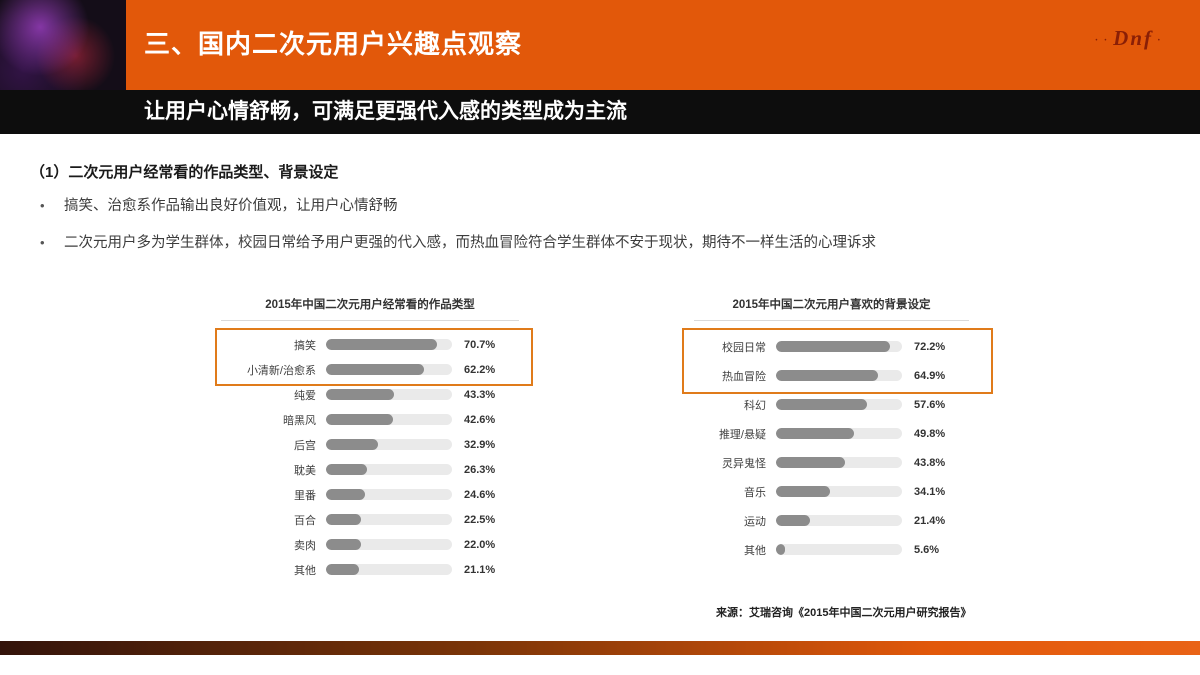 This screenshot has height=675, width=1200. I want to click on bar-value: 24.6%, so click(480, 494).